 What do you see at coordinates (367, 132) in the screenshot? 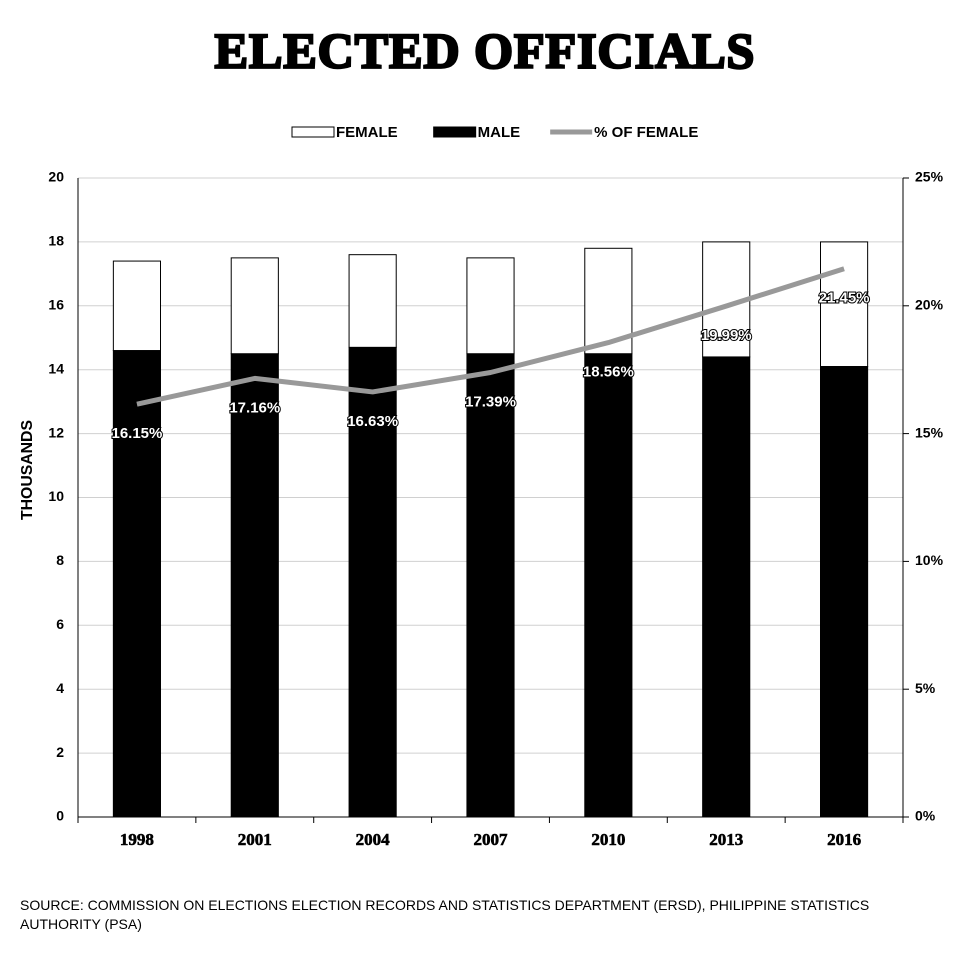
I see `legend-label: FEMALE` at bounding box center [367, 132].